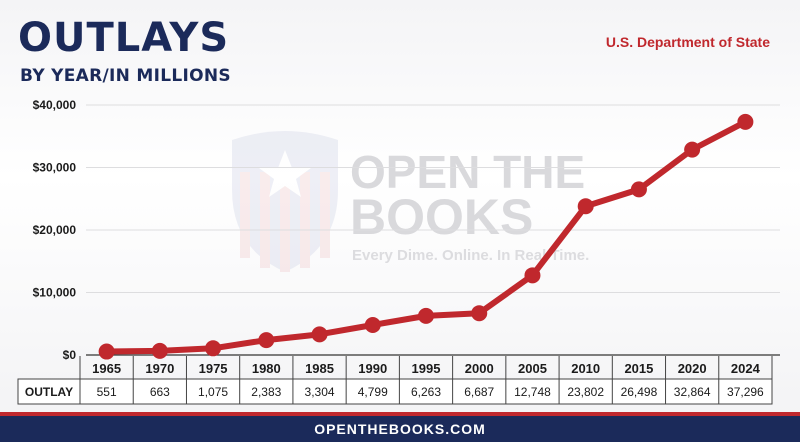 This screenshot has height=442, width=800. I want to click on x-tick-label: 2015, so click(638, 368).